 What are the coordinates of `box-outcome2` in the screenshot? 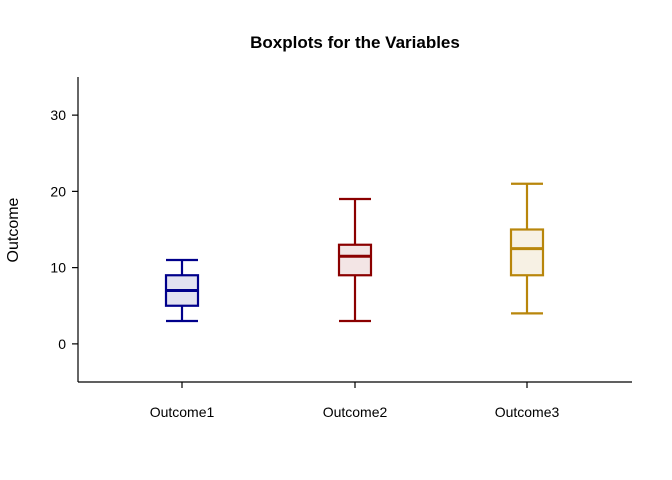 It's located at (355, 260).